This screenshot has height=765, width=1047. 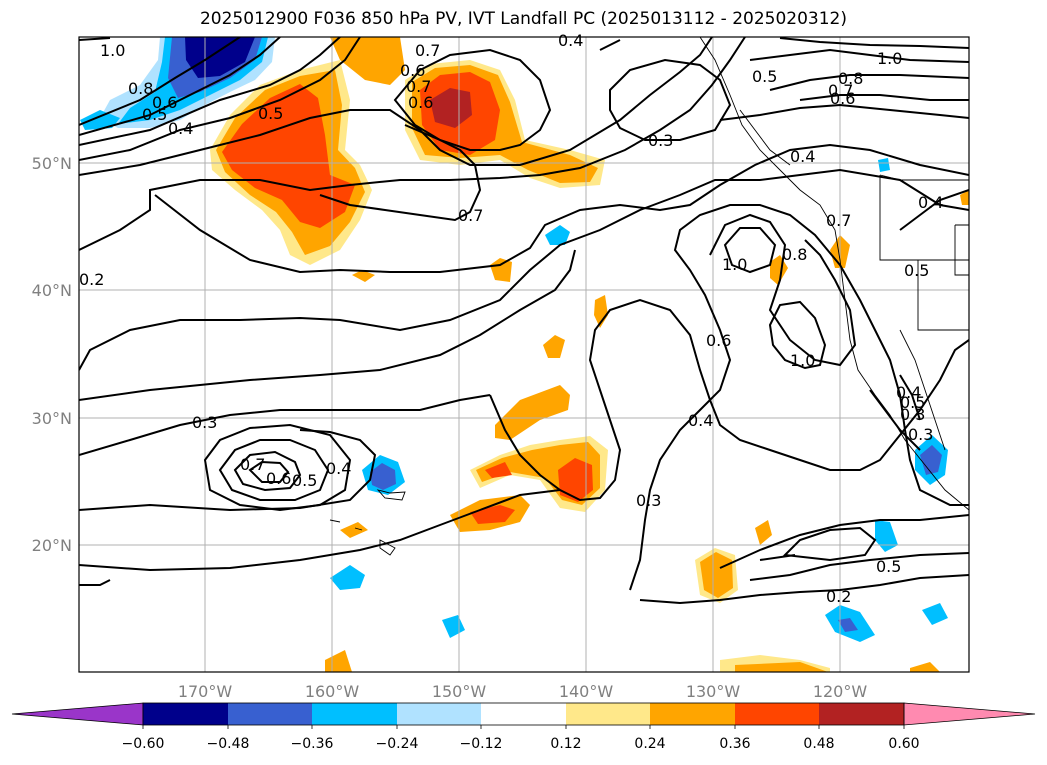 What do you see at coordinates (649, 744) in the screenshot?
I see `colorbar-tick-label: 0.24` at bounding box center [649, 744].